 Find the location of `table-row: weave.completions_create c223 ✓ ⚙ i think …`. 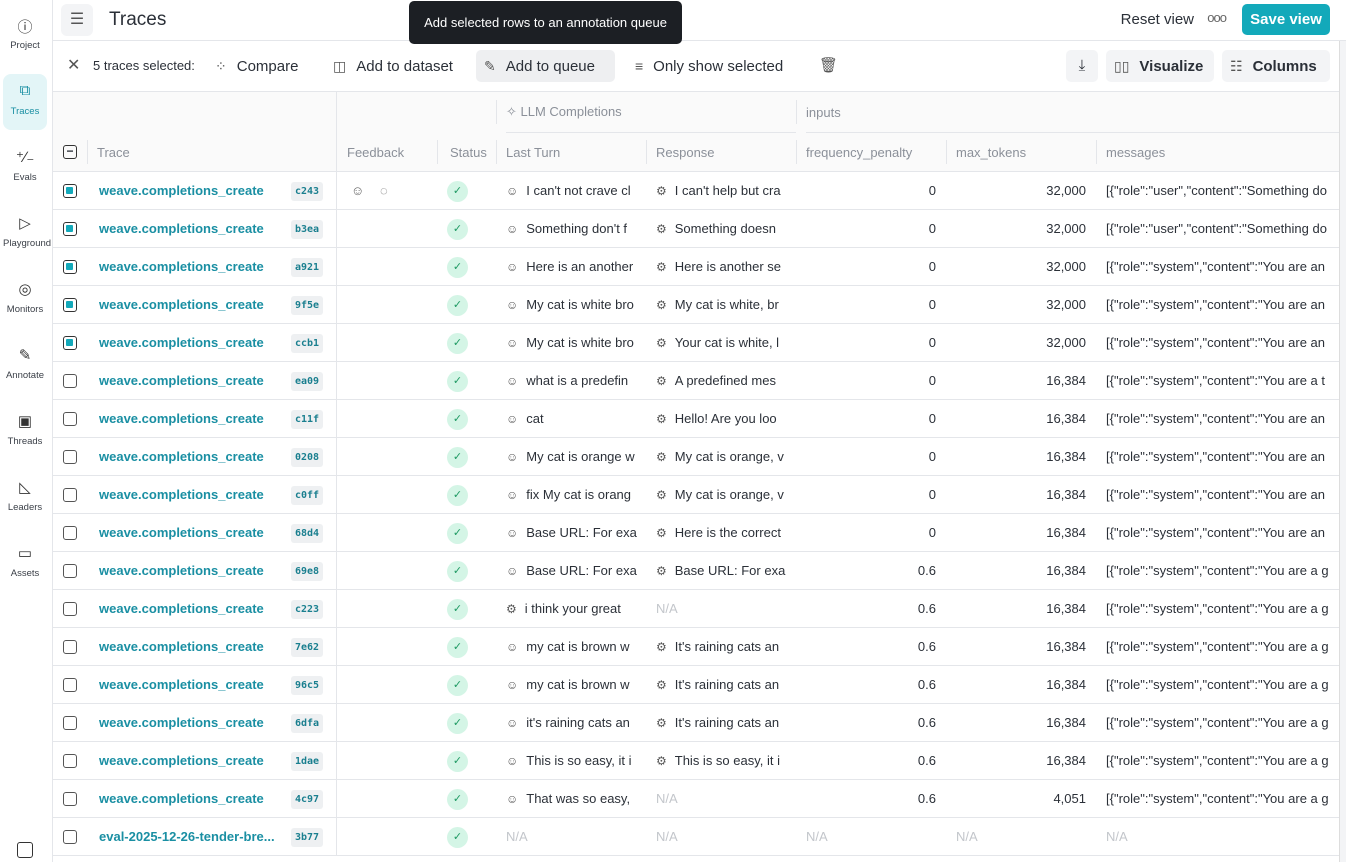

table-row: weave.completions_create c223 ✓ ⚙ i think … is located at coordinates (696, 609).